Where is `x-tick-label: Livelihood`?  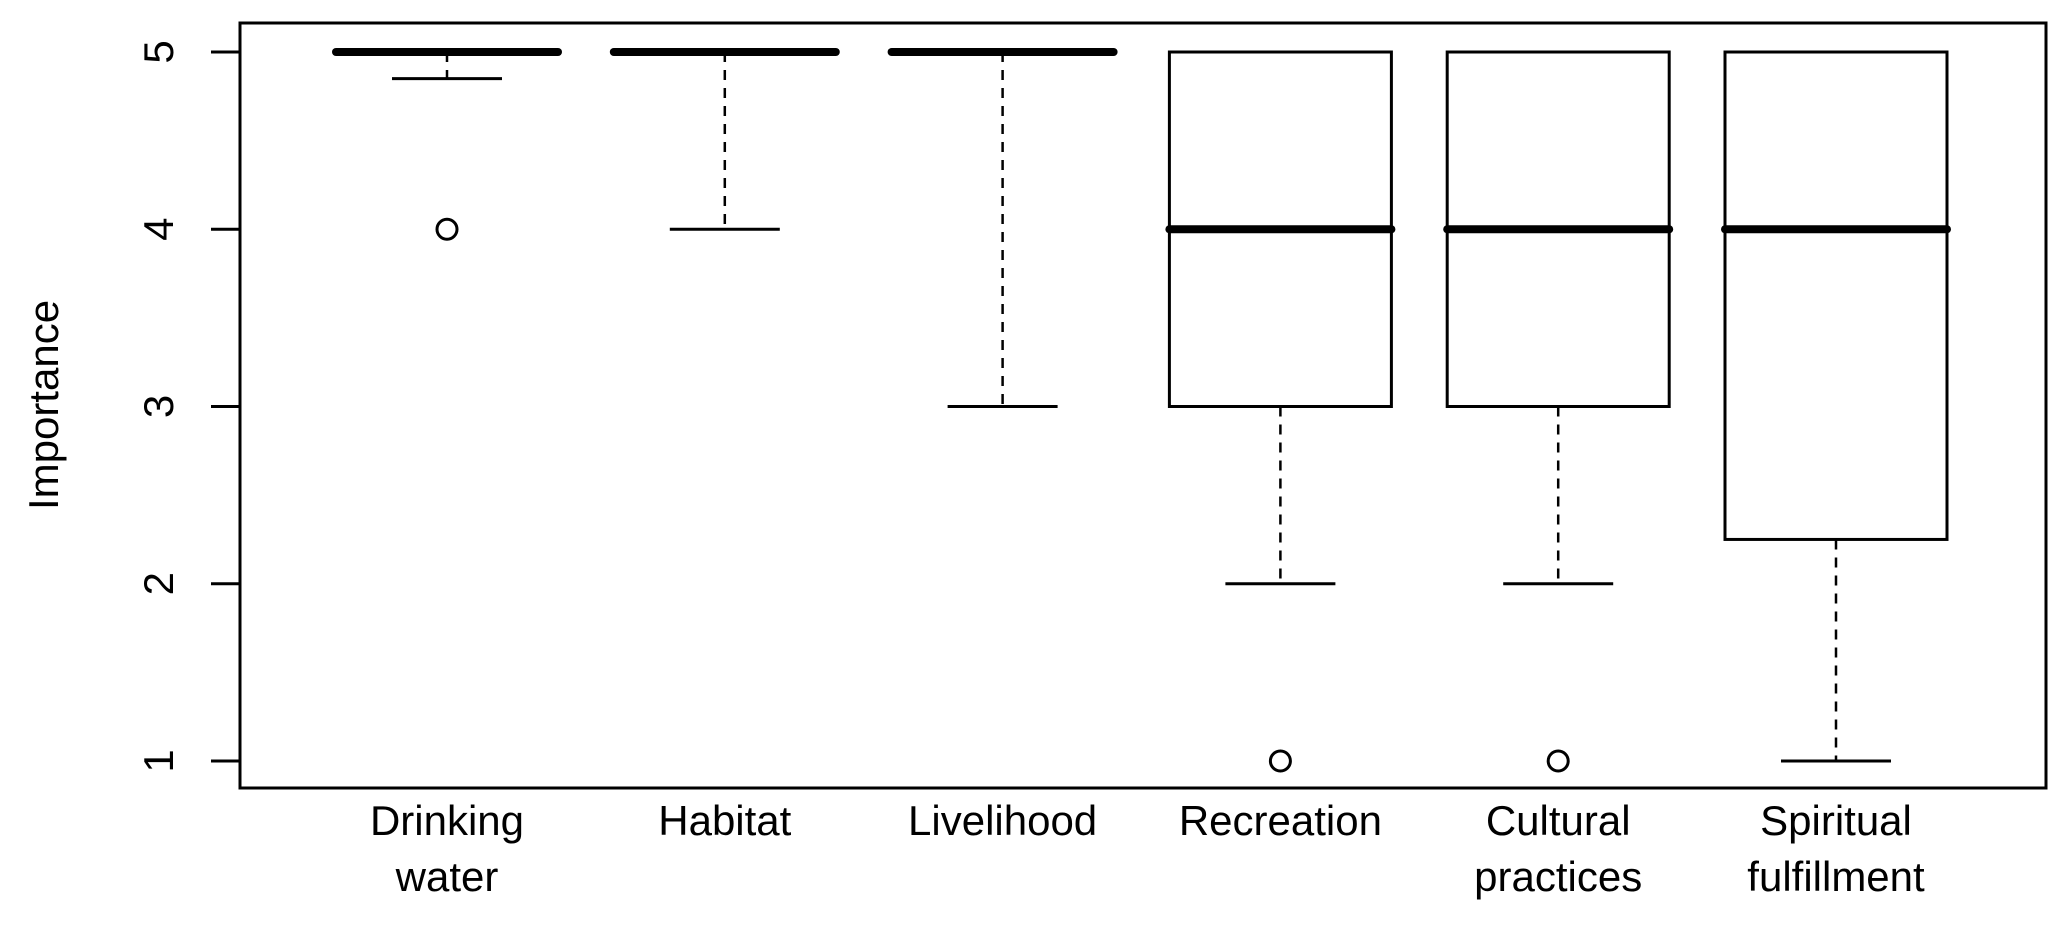 x-tick-label: Livelihood is located at coordinates (1002, 820).